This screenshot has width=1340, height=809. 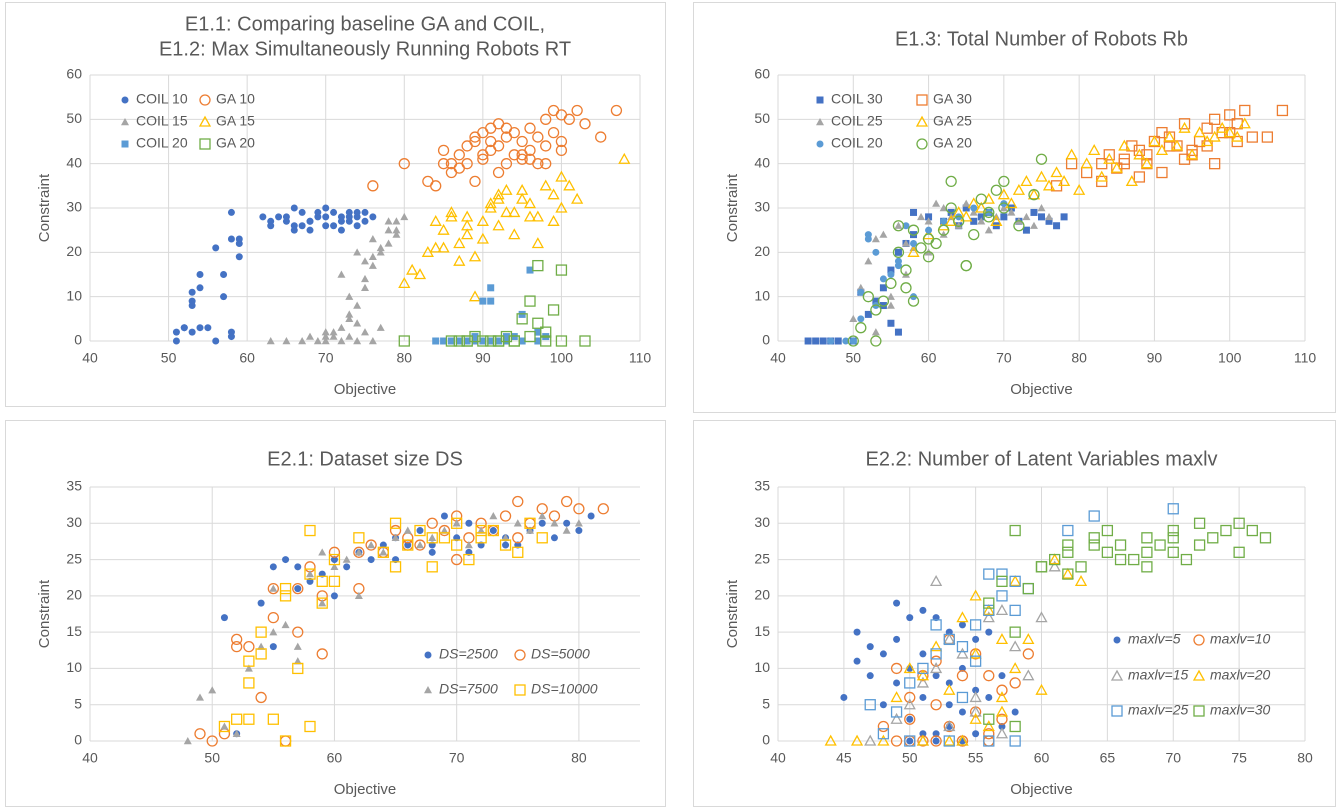 What do you see at coordinates (766, 703) in the screenshot?
I see `y-tick-label: 5` at bounding box center [766, 703].